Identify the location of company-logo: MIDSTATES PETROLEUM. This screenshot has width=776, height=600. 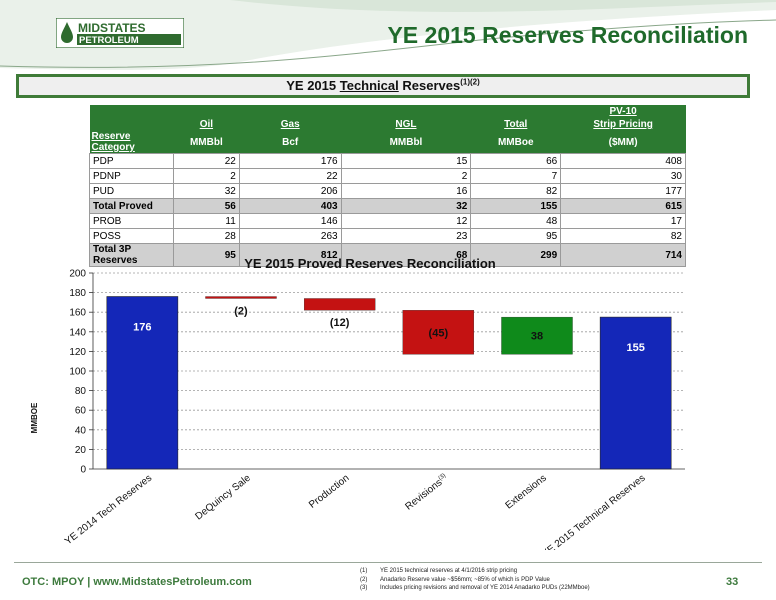
(120, 33).